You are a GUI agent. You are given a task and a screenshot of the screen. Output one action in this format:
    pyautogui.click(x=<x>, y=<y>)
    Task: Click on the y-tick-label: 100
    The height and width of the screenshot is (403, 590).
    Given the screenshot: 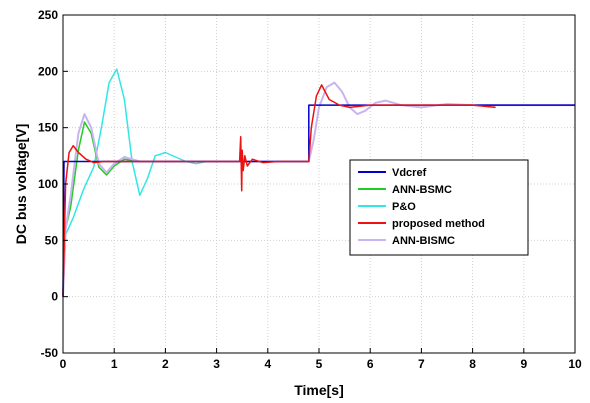 What is the action you would take?
    pyautogui.click(x=48, y=184)
    